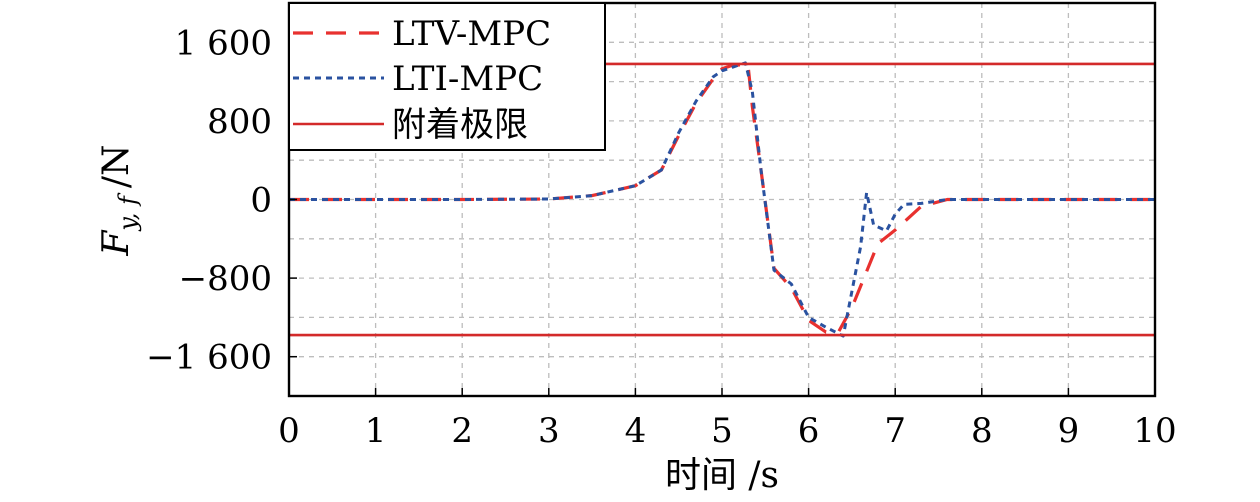  Describe the element at coordinates (209, 358) in the screenshot. I see `y-tick-label--1600: −1 600` at that location.